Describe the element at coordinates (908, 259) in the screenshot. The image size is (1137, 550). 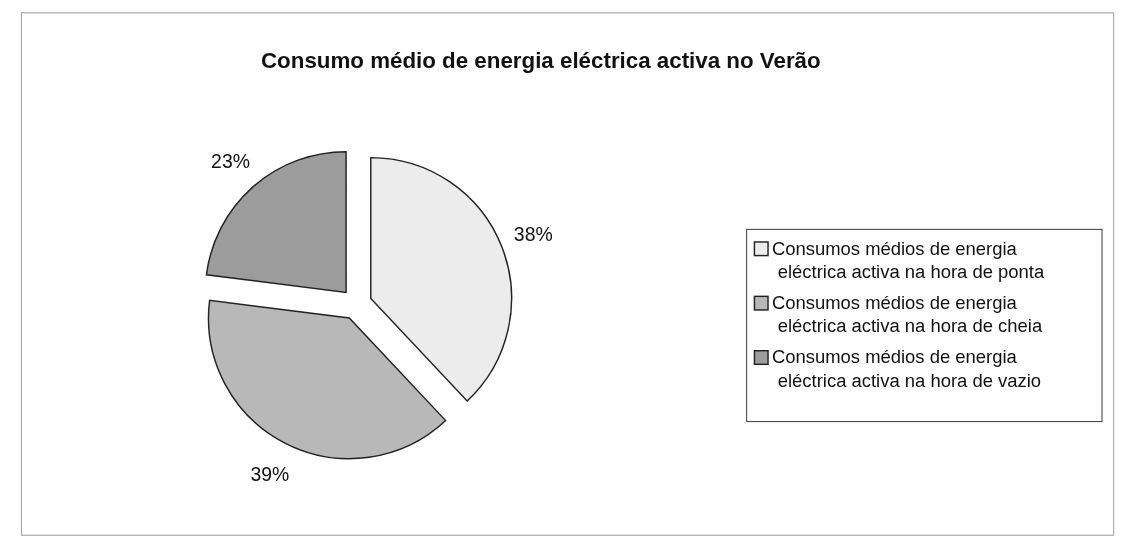
I see `legend-label: Consumos médios de energia eléctrica activa na hora de ponta` at that location.